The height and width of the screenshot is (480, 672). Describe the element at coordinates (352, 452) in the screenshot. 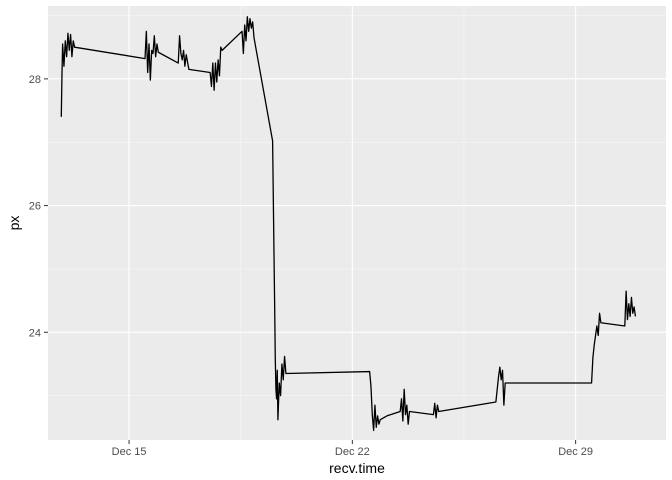

I see `x-tick-label: Dec 22` at that location.